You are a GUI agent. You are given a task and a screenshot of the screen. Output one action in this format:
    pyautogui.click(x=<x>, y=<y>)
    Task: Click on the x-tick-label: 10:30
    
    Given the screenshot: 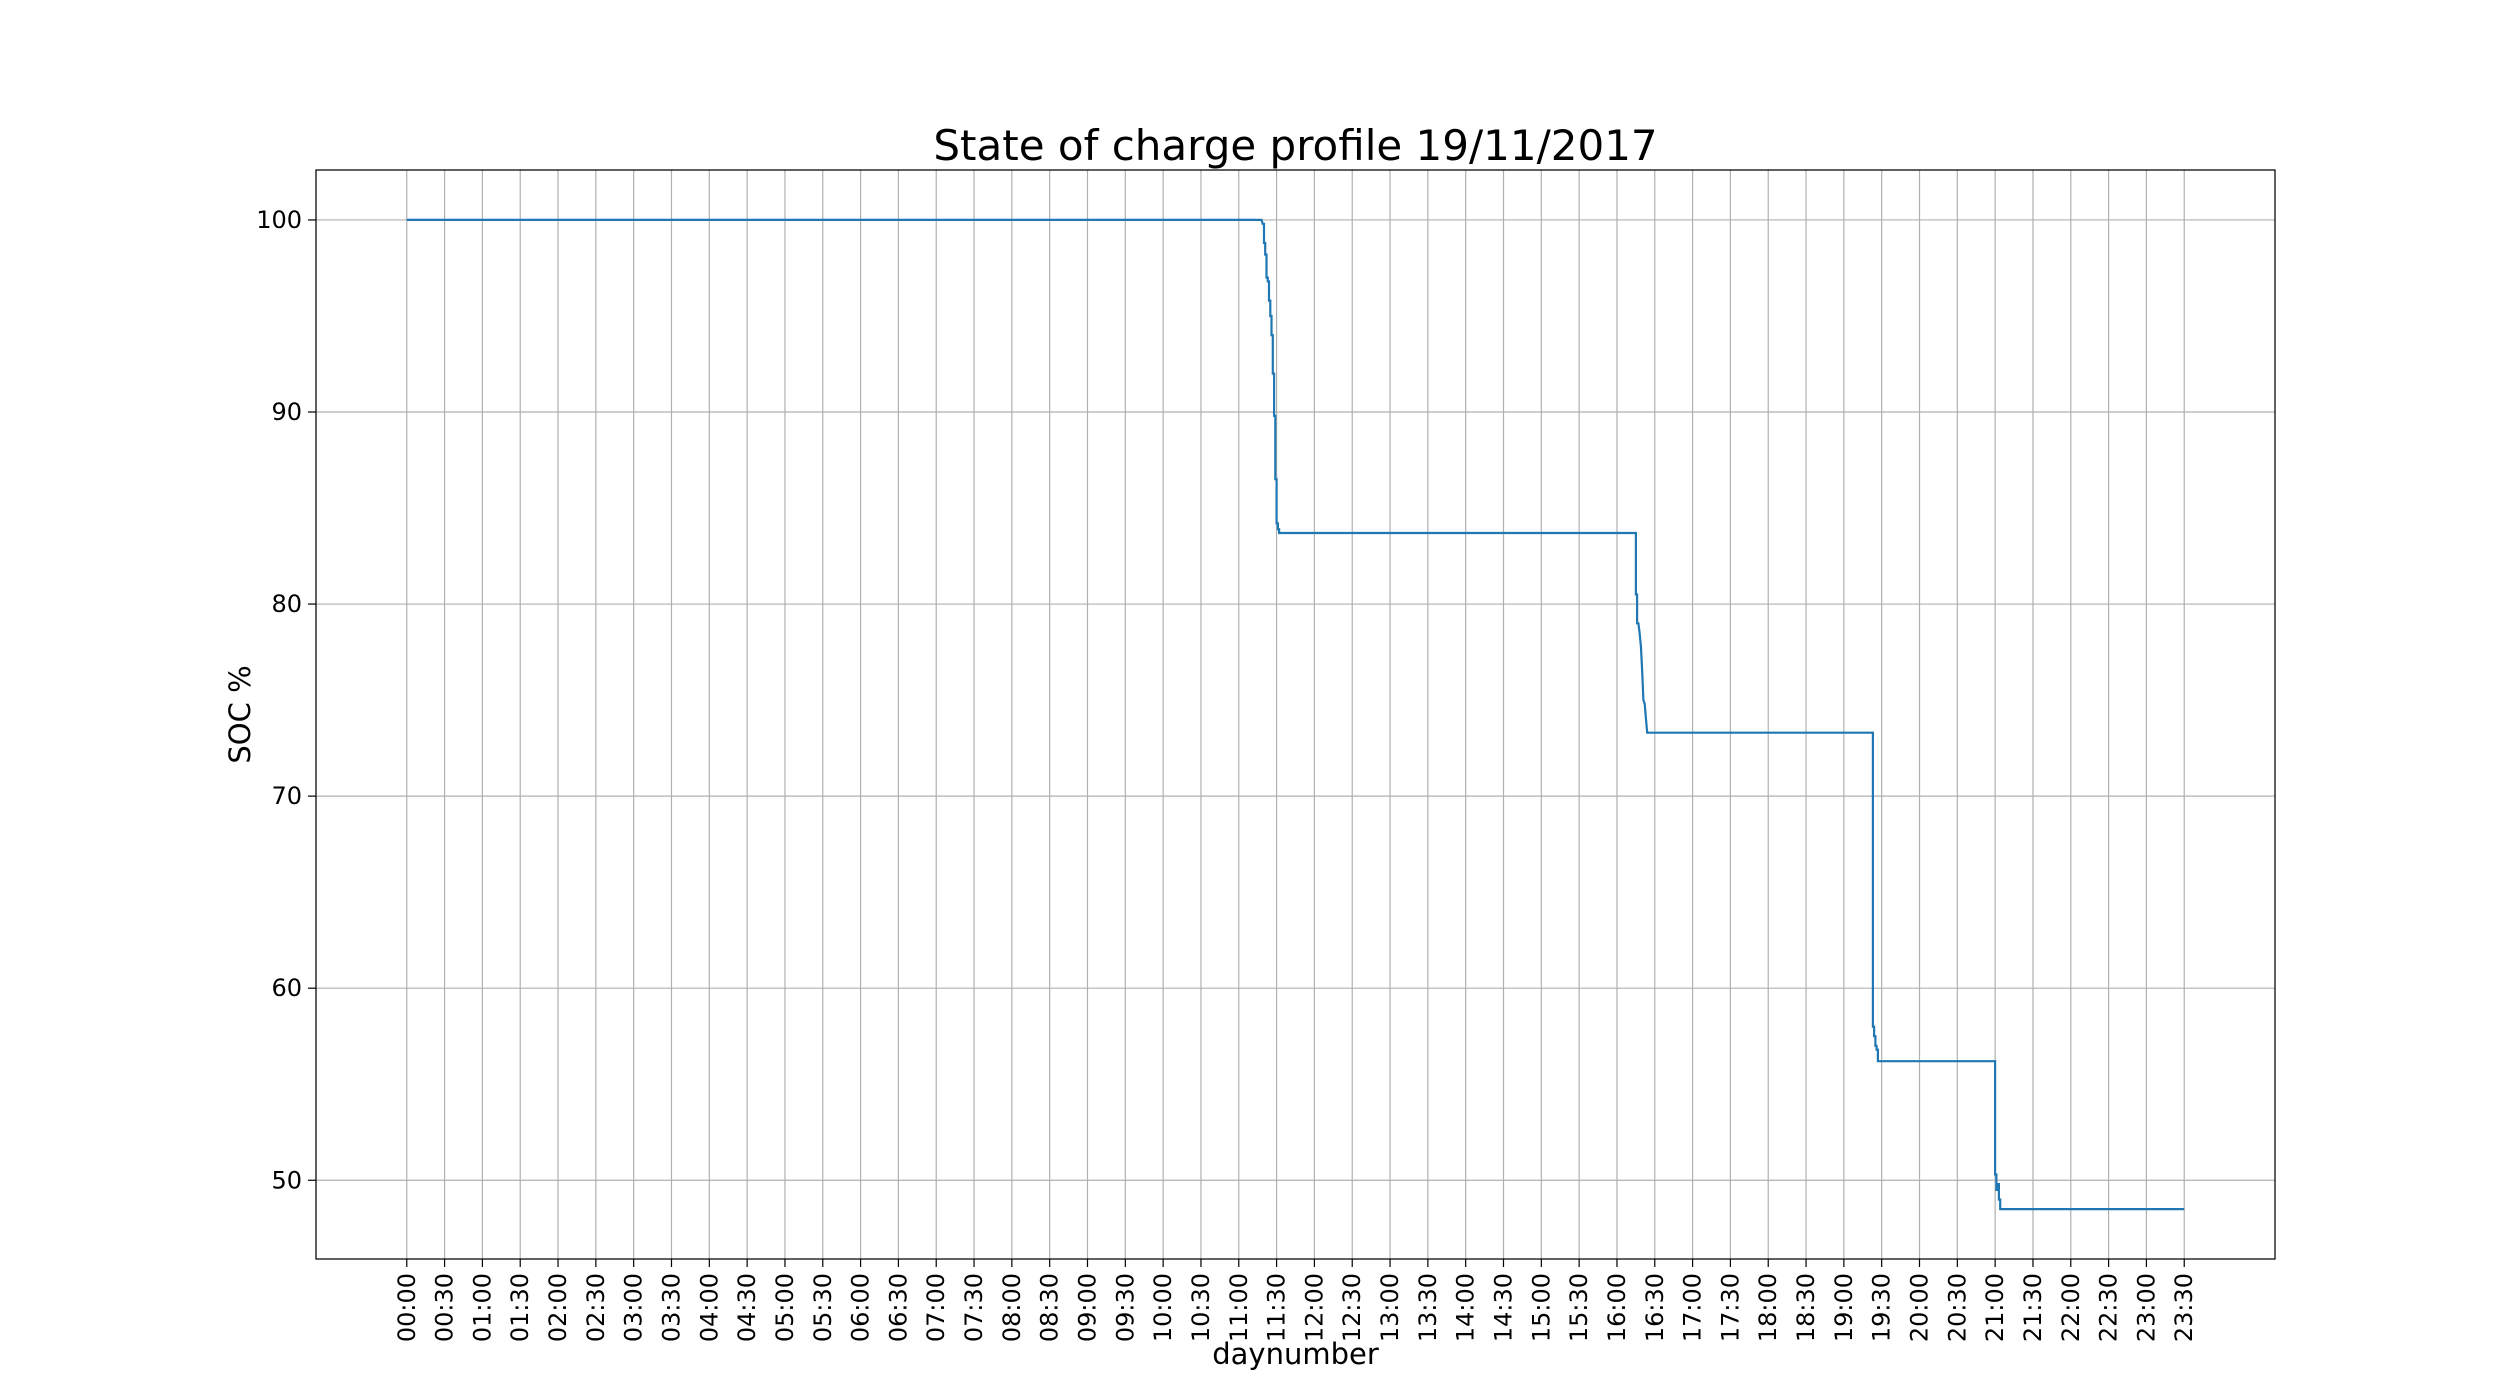 What is the action you would take?
    pyautogui.click(x=1201, y=1307)
    